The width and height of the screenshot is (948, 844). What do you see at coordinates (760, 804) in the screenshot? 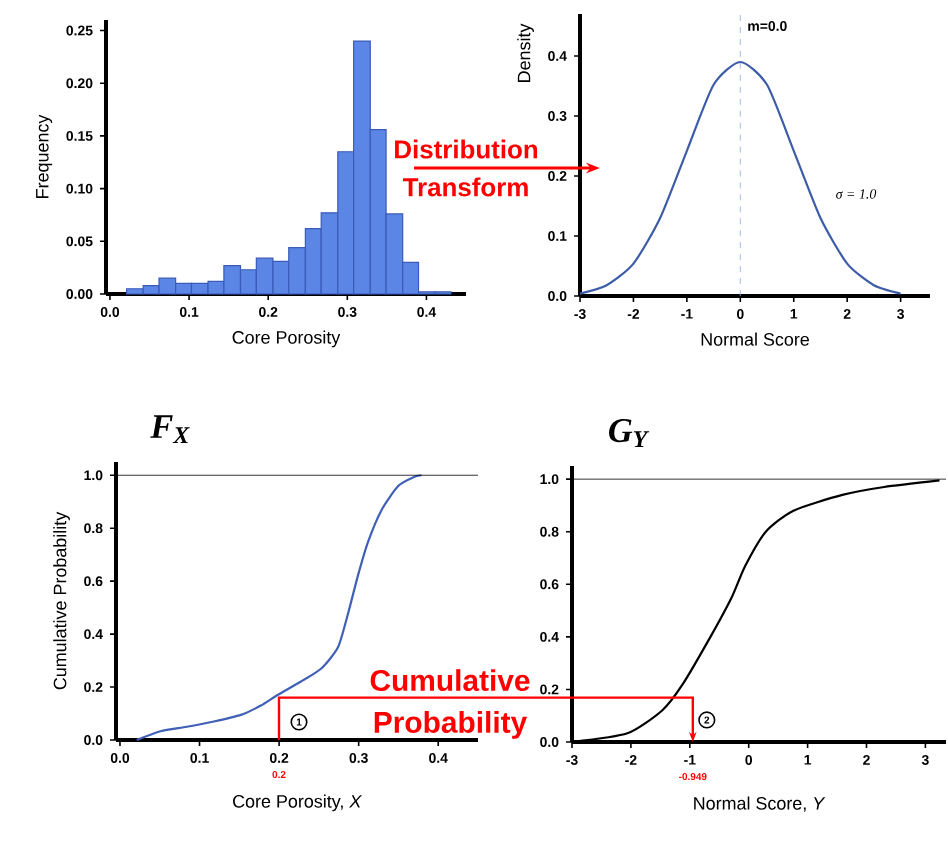
I see `x-axis-title: Normal Score, Y` at bounding box center [760, 804].